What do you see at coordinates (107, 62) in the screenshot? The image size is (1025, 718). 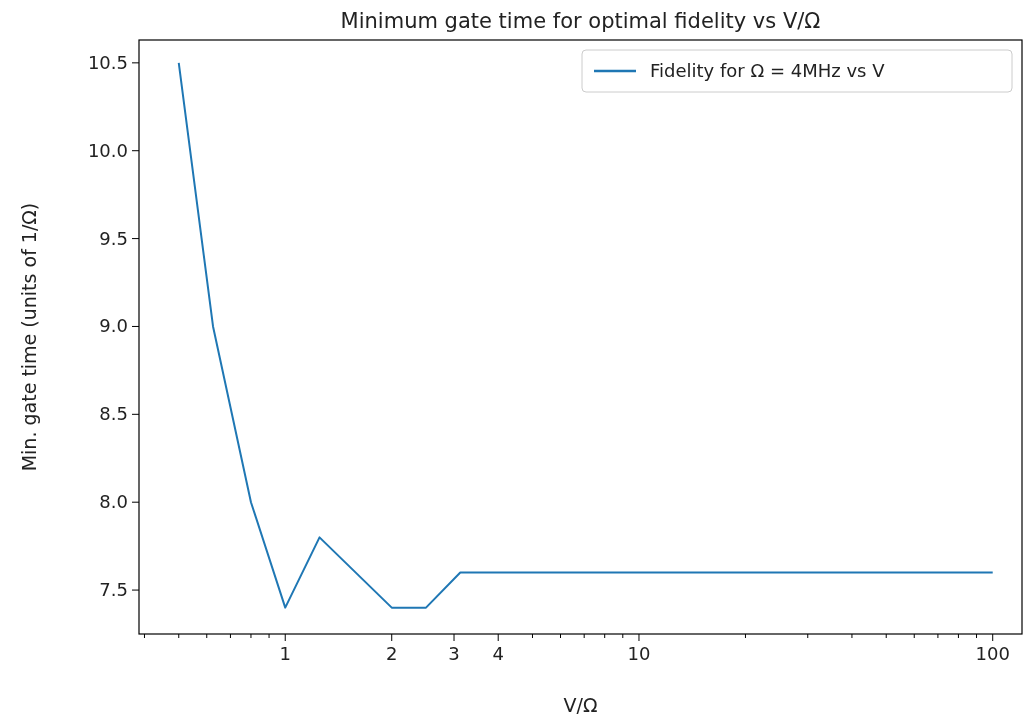 I see `y-tick-label: 10.5` at bounding box center [107, 62].